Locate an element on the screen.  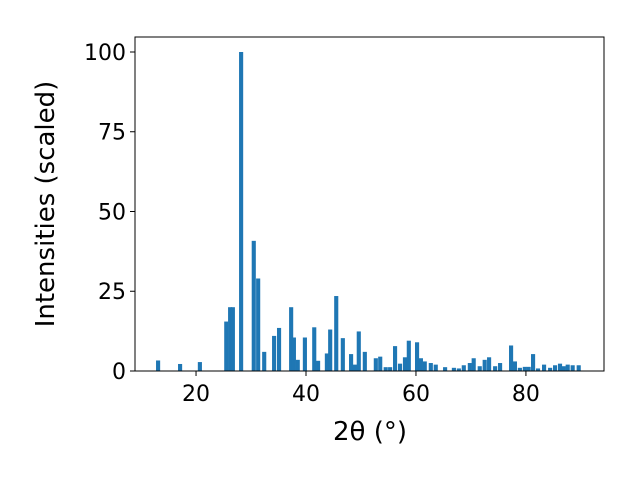
x-tick-label: 60 is located at coordinates (416, 394).